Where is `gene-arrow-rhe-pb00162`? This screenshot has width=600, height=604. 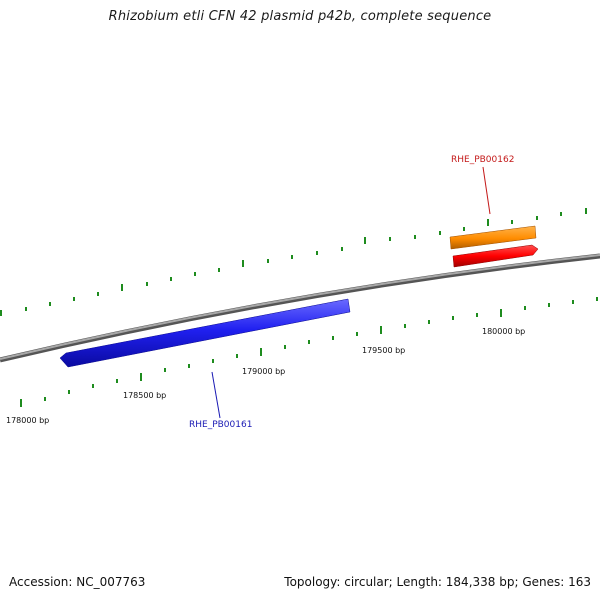 gene-arrow-rhe-pb00162 is located at coordinates (493, 237).